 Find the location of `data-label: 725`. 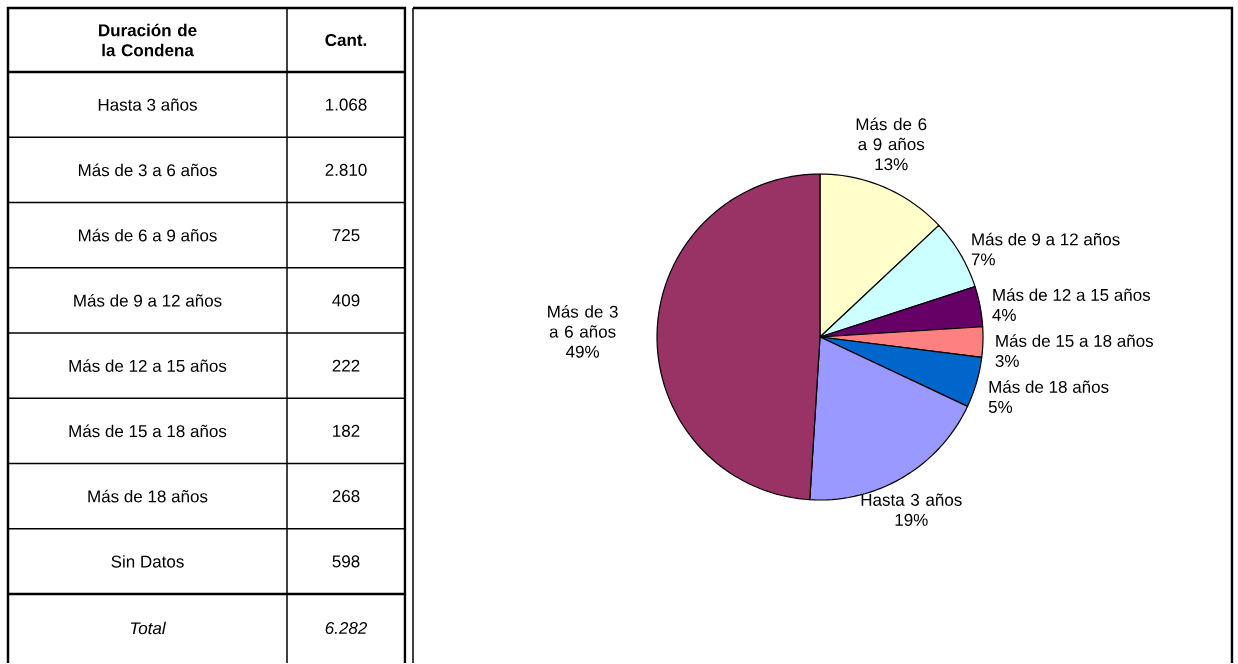

data-label: 725 is located at coordinates (346, 235).